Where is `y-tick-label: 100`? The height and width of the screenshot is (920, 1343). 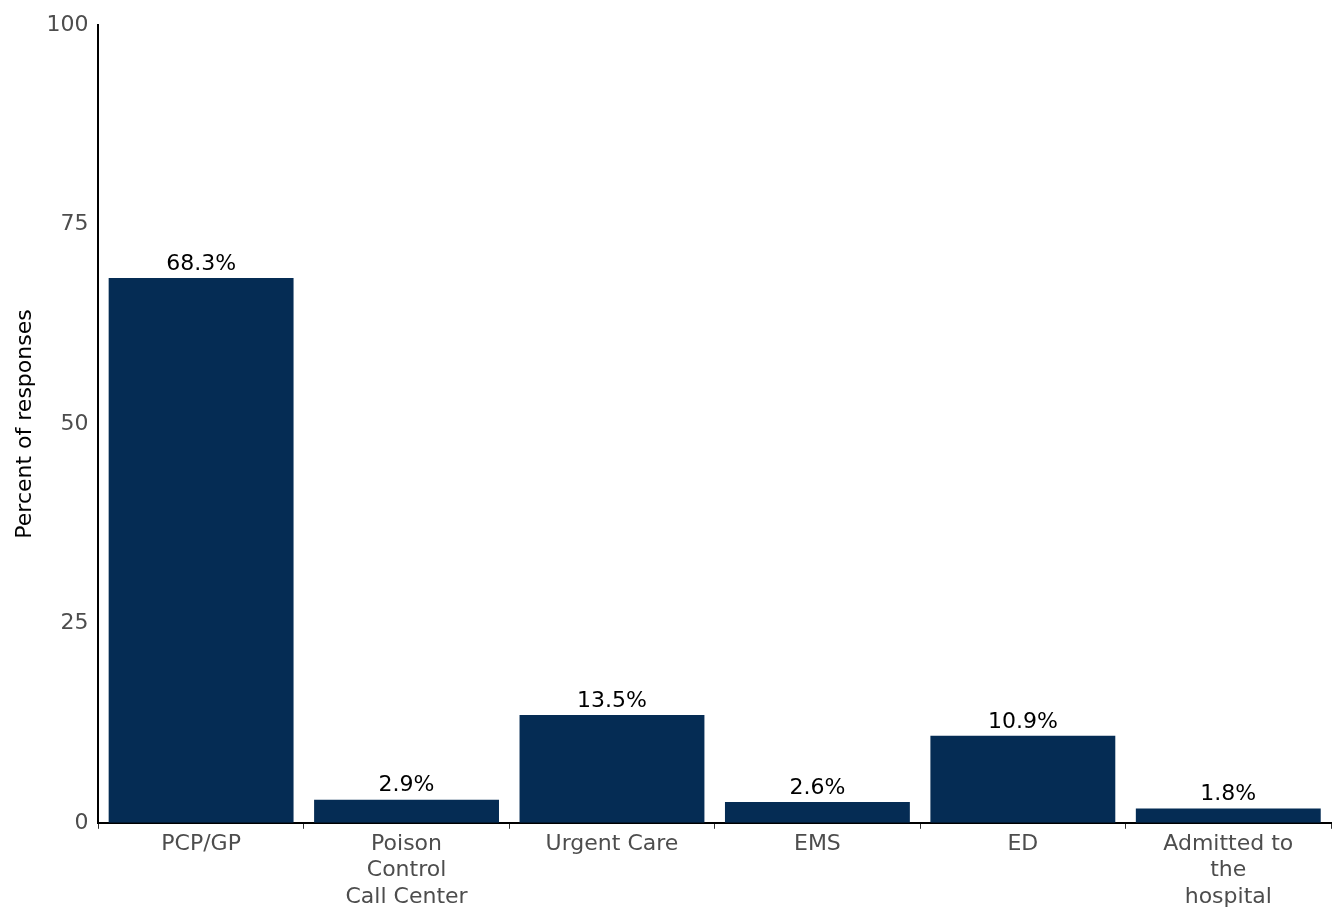 y-tick-label: 100 is located at coordinates (67, 23).